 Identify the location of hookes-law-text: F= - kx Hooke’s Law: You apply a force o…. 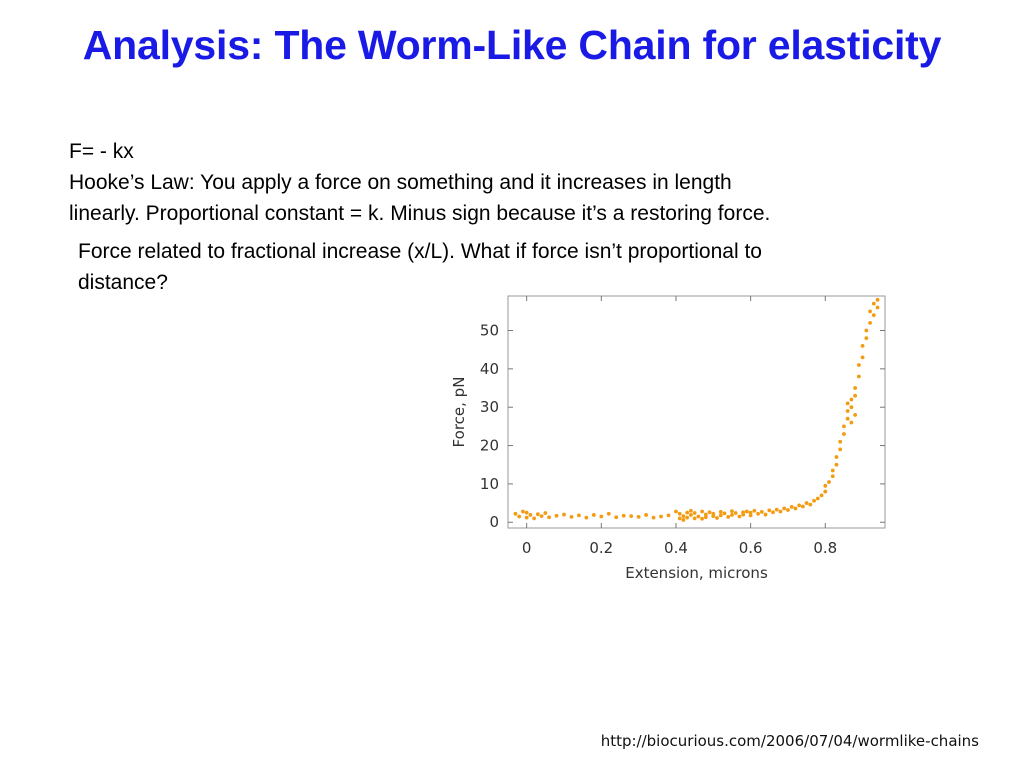
(519, 182).